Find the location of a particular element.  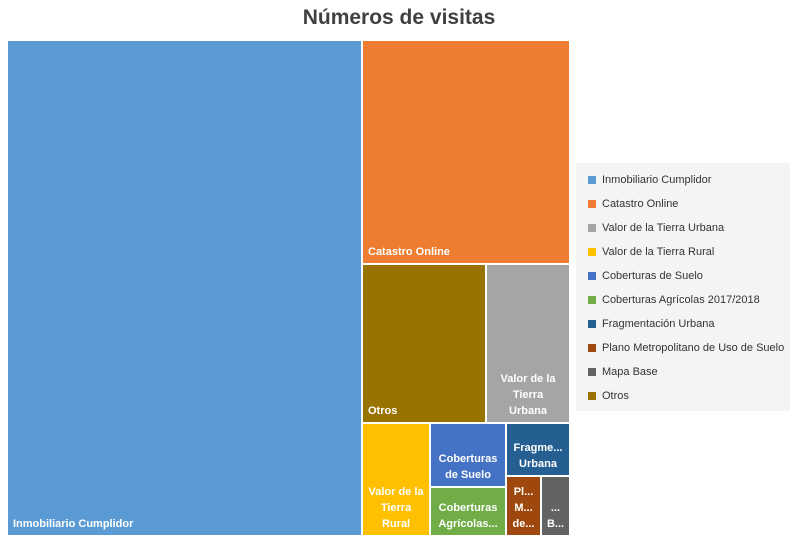

legend-item-valor-rural: Valor de la Tierra Rural is located at coordinates (651, 252).